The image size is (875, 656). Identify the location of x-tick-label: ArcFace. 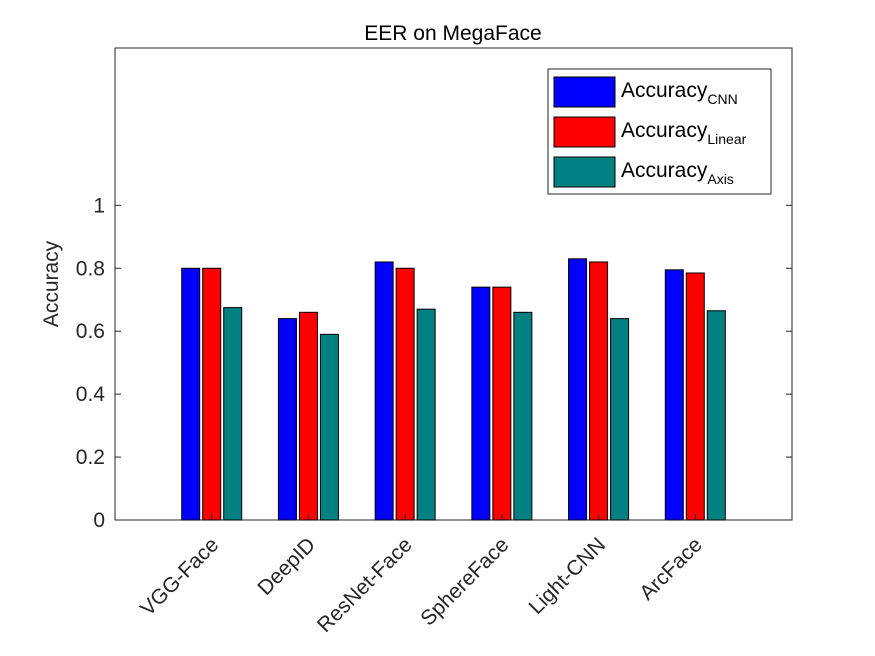
(671, 569).